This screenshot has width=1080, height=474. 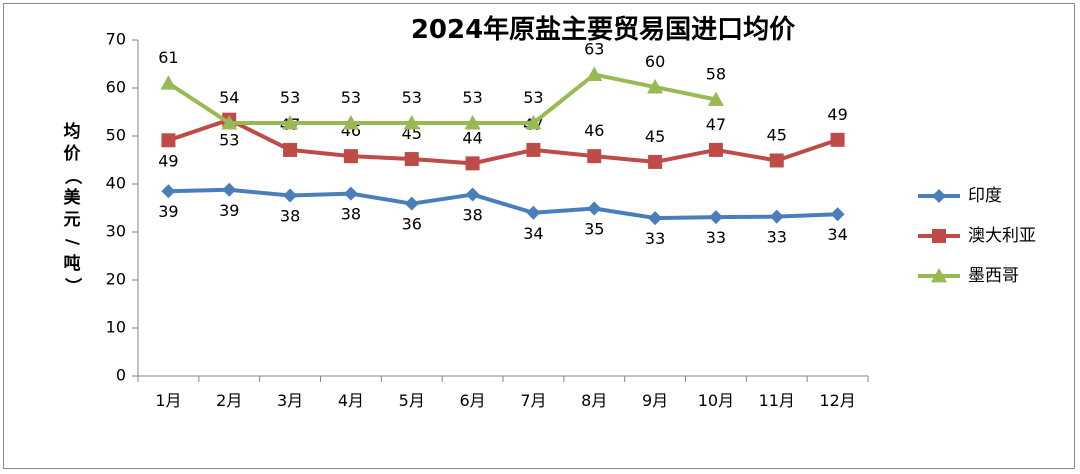 I want to click on y-tick-label: 50, so click(x=116, y=135).